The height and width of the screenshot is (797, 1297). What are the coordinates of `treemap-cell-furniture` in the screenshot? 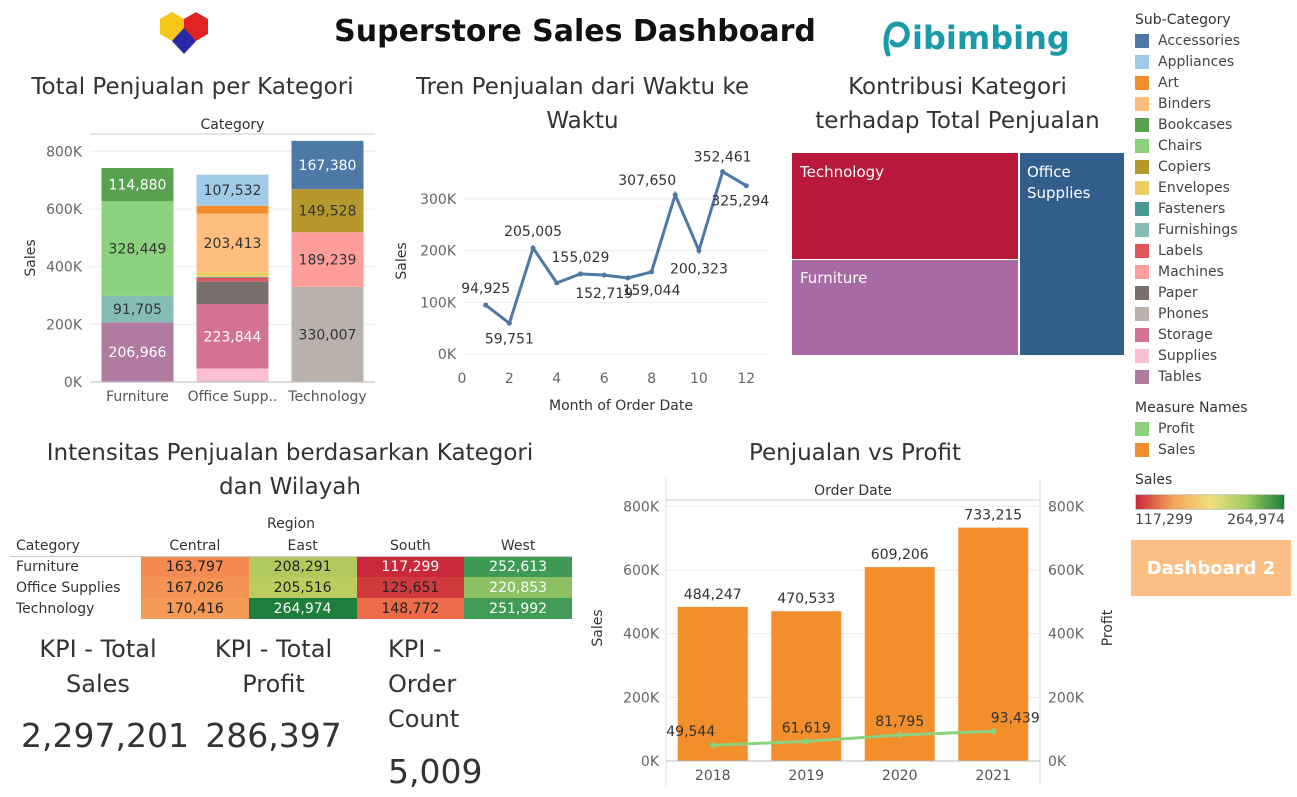 It's located at (905, 307).